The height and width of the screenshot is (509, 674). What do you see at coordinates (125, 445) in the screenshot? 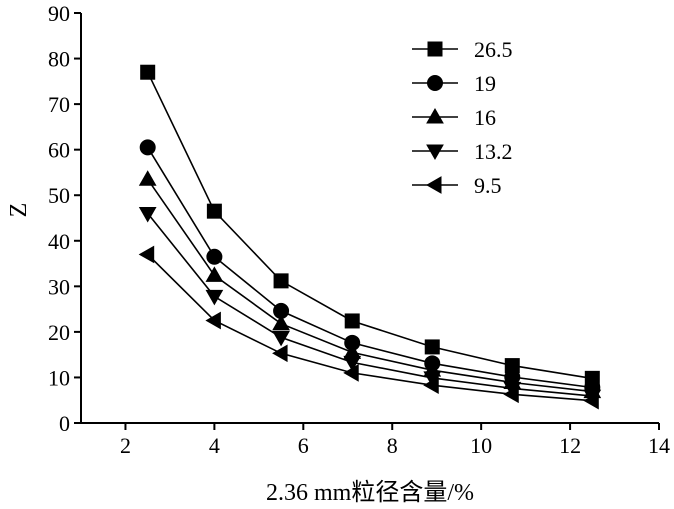
I see `x-tick-label: 2` at bounding box center [125, 445].